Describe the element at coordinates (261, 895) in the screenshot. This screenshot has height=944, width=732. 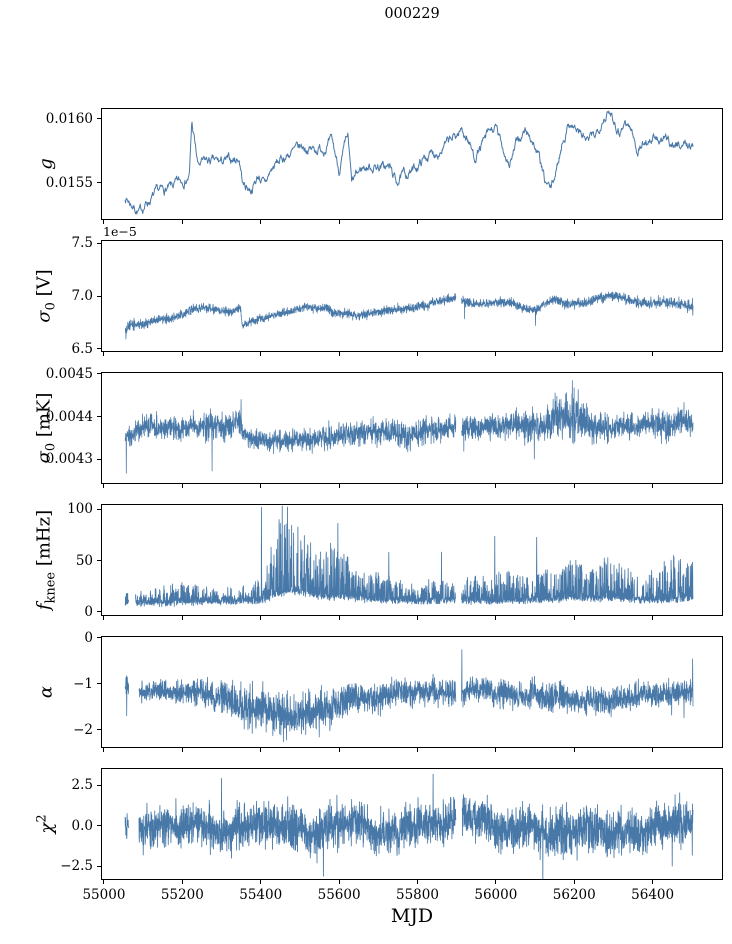
I see `xtick-label: 55400` at that location.